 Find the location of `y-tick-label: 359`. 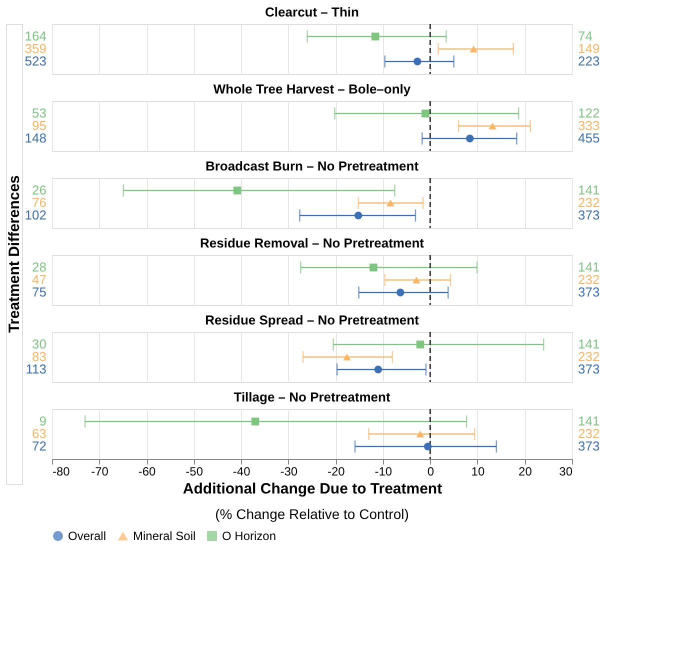

y-tick-label: 359 is located at coordinates (35, 48).